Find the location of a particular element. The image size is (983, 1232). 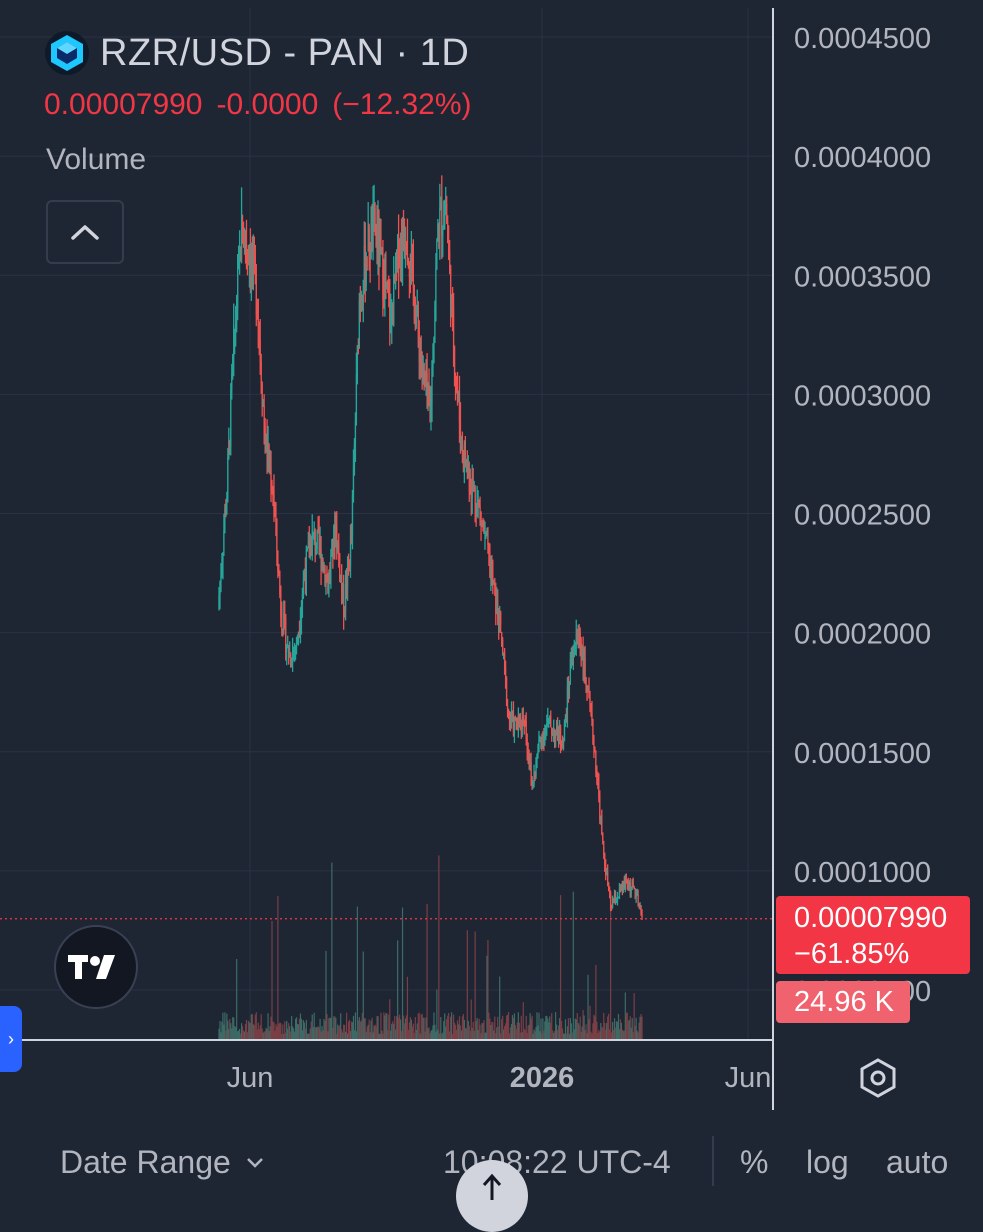

log-toggle: log is located at coordinates (827, 1162).